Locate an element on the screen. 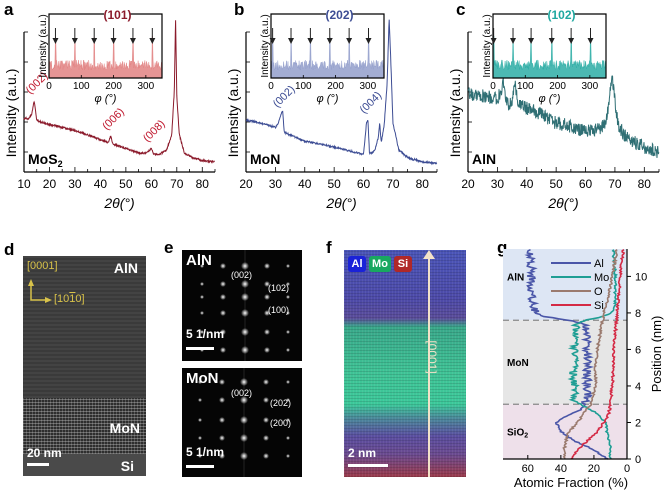 This screenshot has width=668, height=493. x-tick-label: 10 is located at coordinates (24, 184).